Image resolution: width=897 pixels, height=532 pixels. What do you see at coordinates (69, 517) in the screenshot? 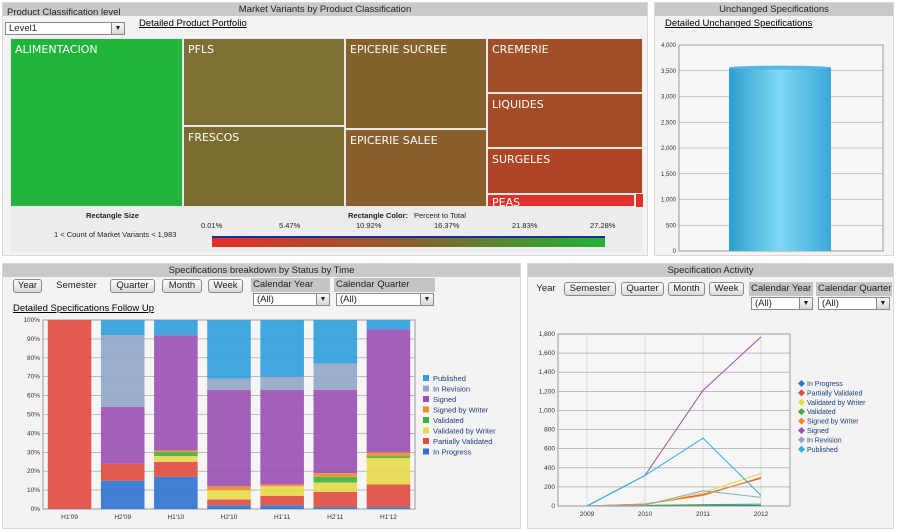
I see `x-tick-label: H1'09` at bounding box center [69, 517].